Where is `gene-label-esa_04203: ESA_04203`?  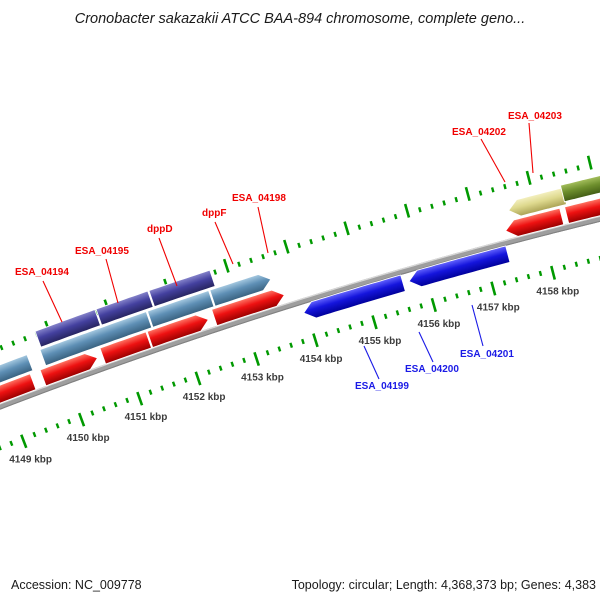
gene-label-esa_04203: ESA_04203 is located at coordinates (535, 116).